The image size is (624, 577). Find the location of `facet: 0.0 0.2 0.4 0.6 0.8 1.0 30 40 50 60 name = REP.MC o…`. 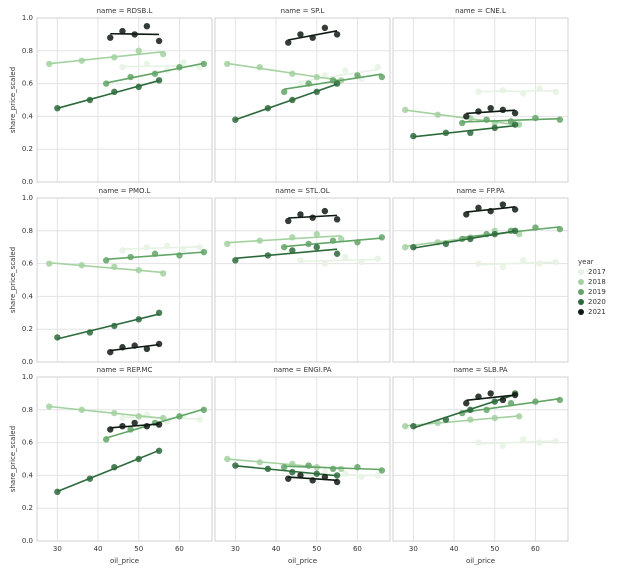

facet: 0.0 0.2 0.4 0.6 0.8 1.0 30 40 50 60 name = REP.MC o… is located at coordinates (111, 465).